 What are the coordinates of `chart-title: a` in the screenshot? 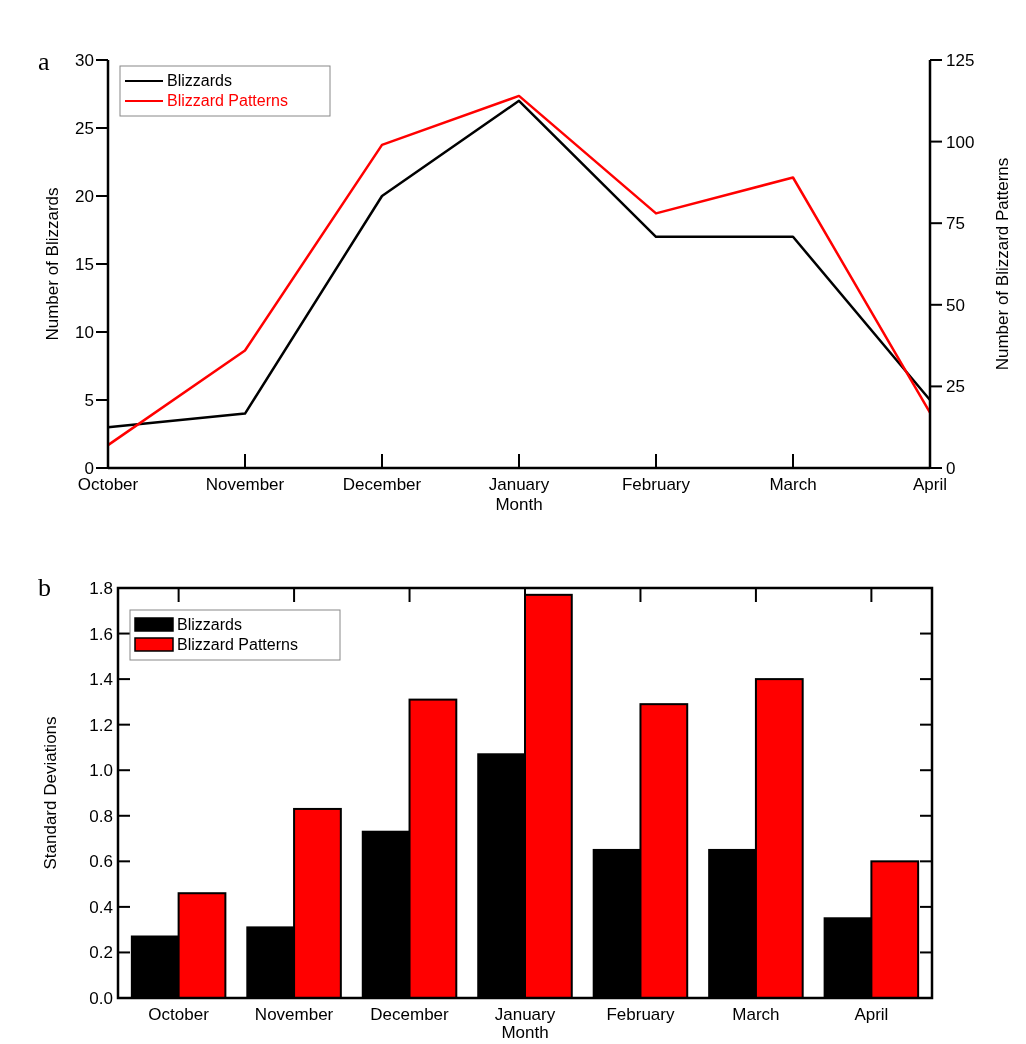 It's located at (44, 61).